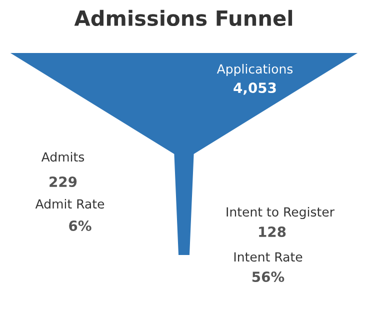  Describe the element at coordinates (268, 277) in the screenshot. I see `text: 56%` at that location.